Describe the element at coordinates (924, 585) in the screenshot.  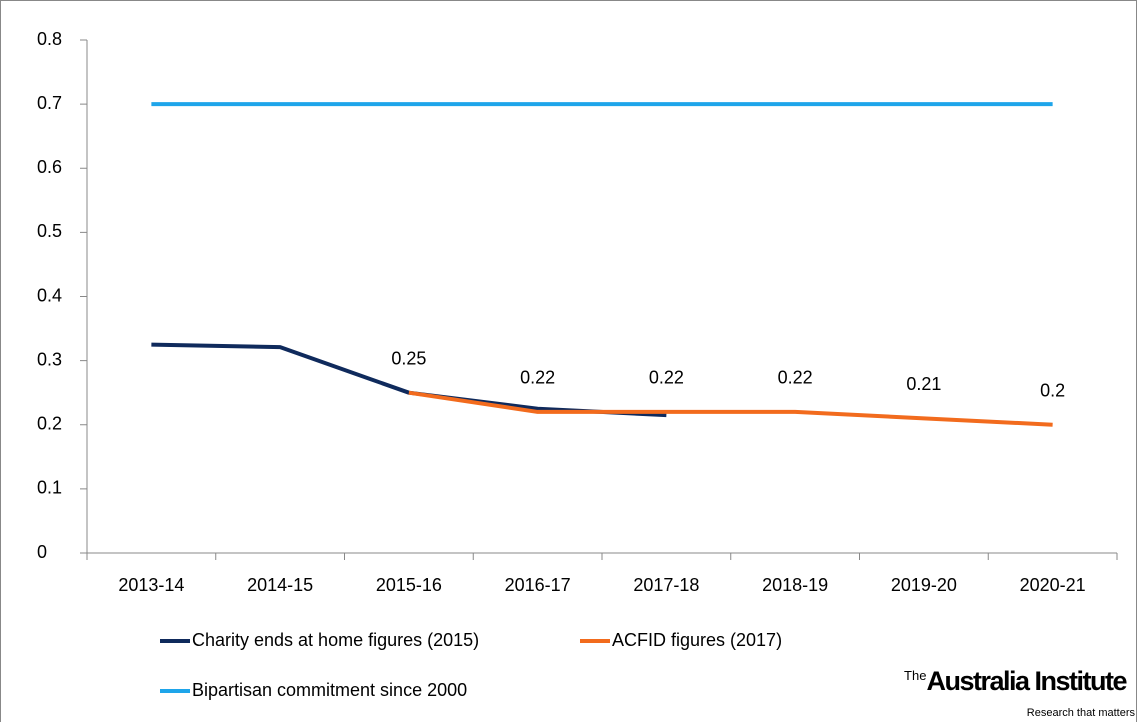
I see `x-tick-label: 2019-20` at that location.